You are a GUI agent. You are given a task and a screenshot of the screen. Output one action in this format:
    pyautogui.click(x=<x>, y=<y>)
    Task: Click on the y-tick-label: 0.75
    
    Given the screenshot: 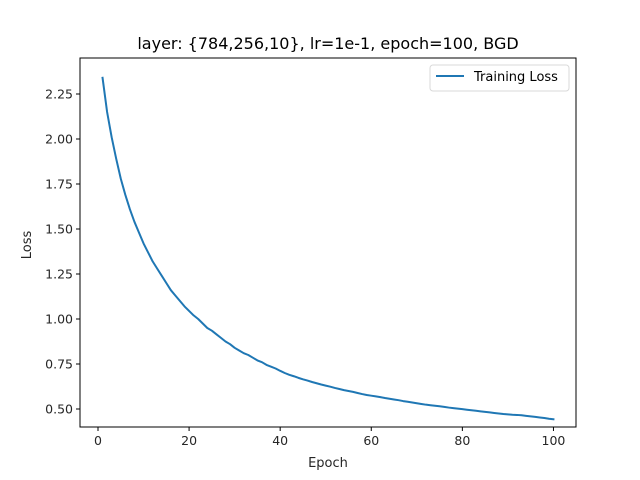 What is the action you would take?
    pyautogui.click(x=59, y=364)
    